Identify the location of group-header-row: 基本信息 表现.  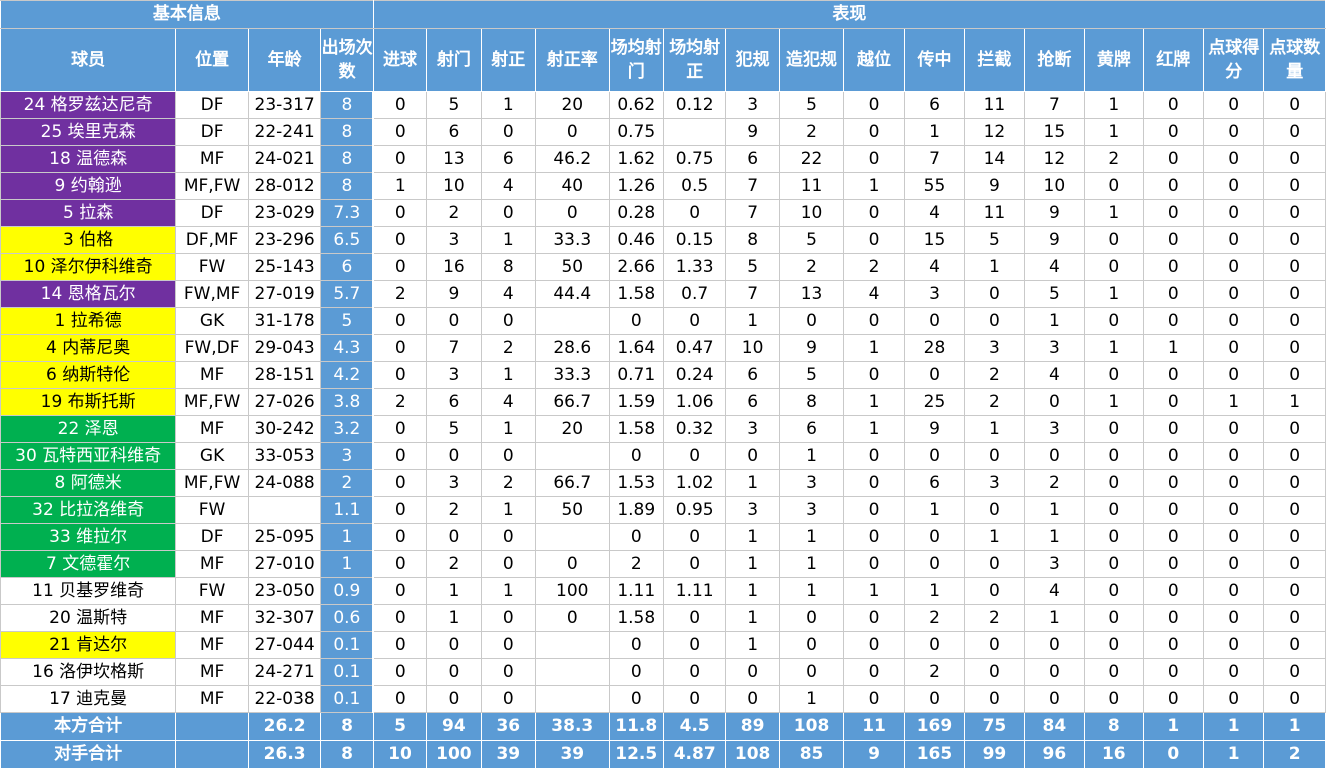
(663, 14).